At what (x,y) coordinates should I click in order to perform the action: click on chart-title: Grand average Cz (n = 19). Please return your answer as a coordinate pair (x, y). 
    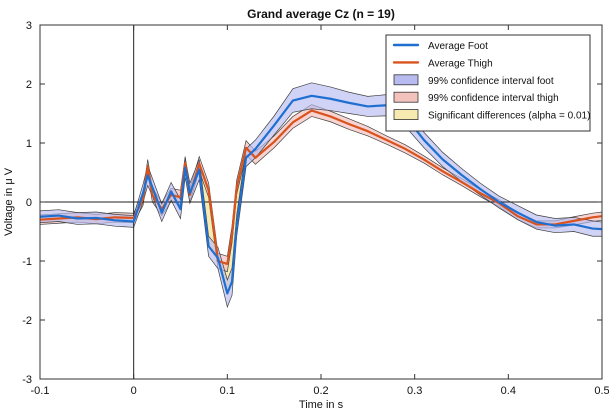
    Looking at the image, I should click on (321, 14).